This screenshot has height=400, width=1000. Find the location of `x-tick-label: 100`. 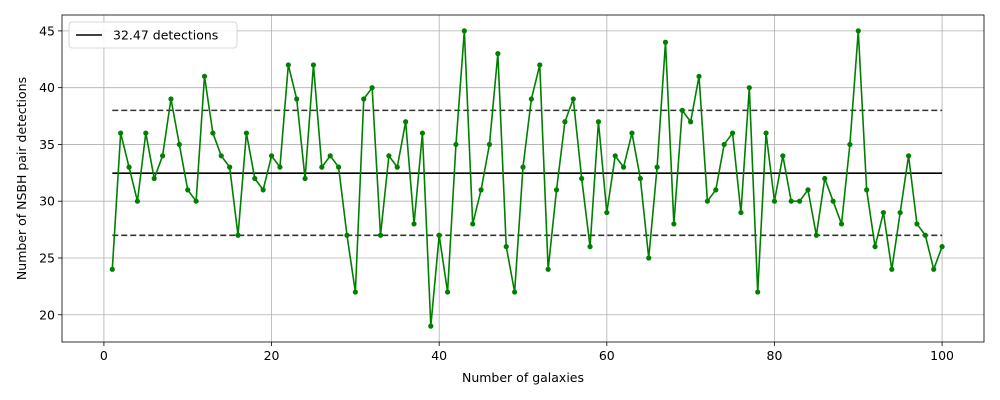

x-tick-label: 100 is located at coordinates (942, 355).